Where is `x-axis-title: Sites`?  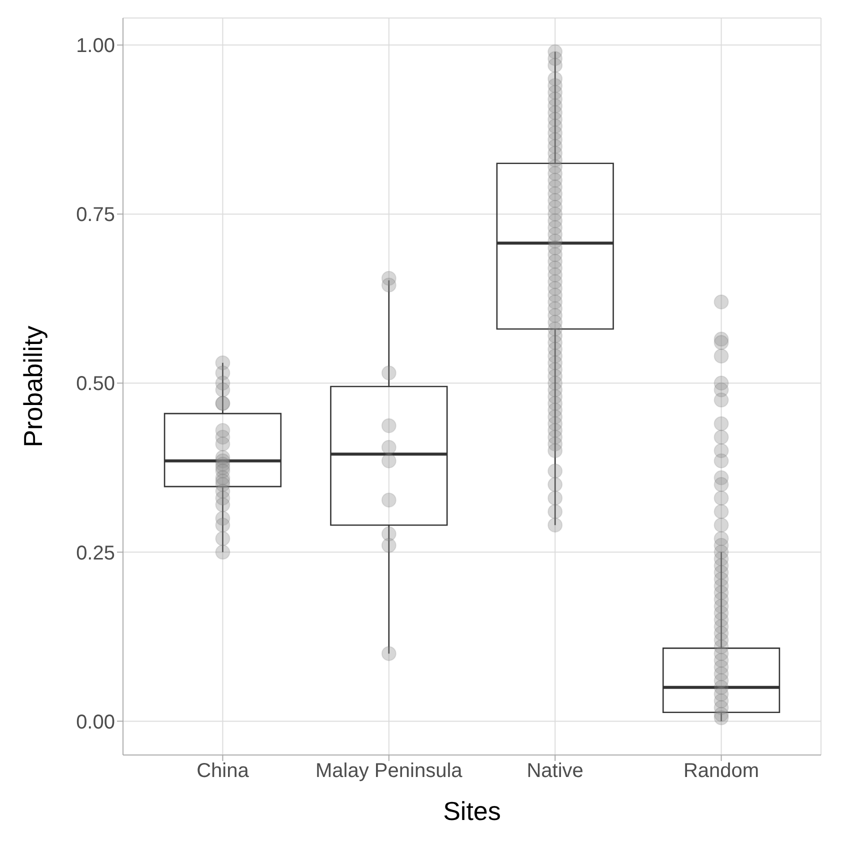 x-axis-title: Sites is located at coordinates (472, 811).